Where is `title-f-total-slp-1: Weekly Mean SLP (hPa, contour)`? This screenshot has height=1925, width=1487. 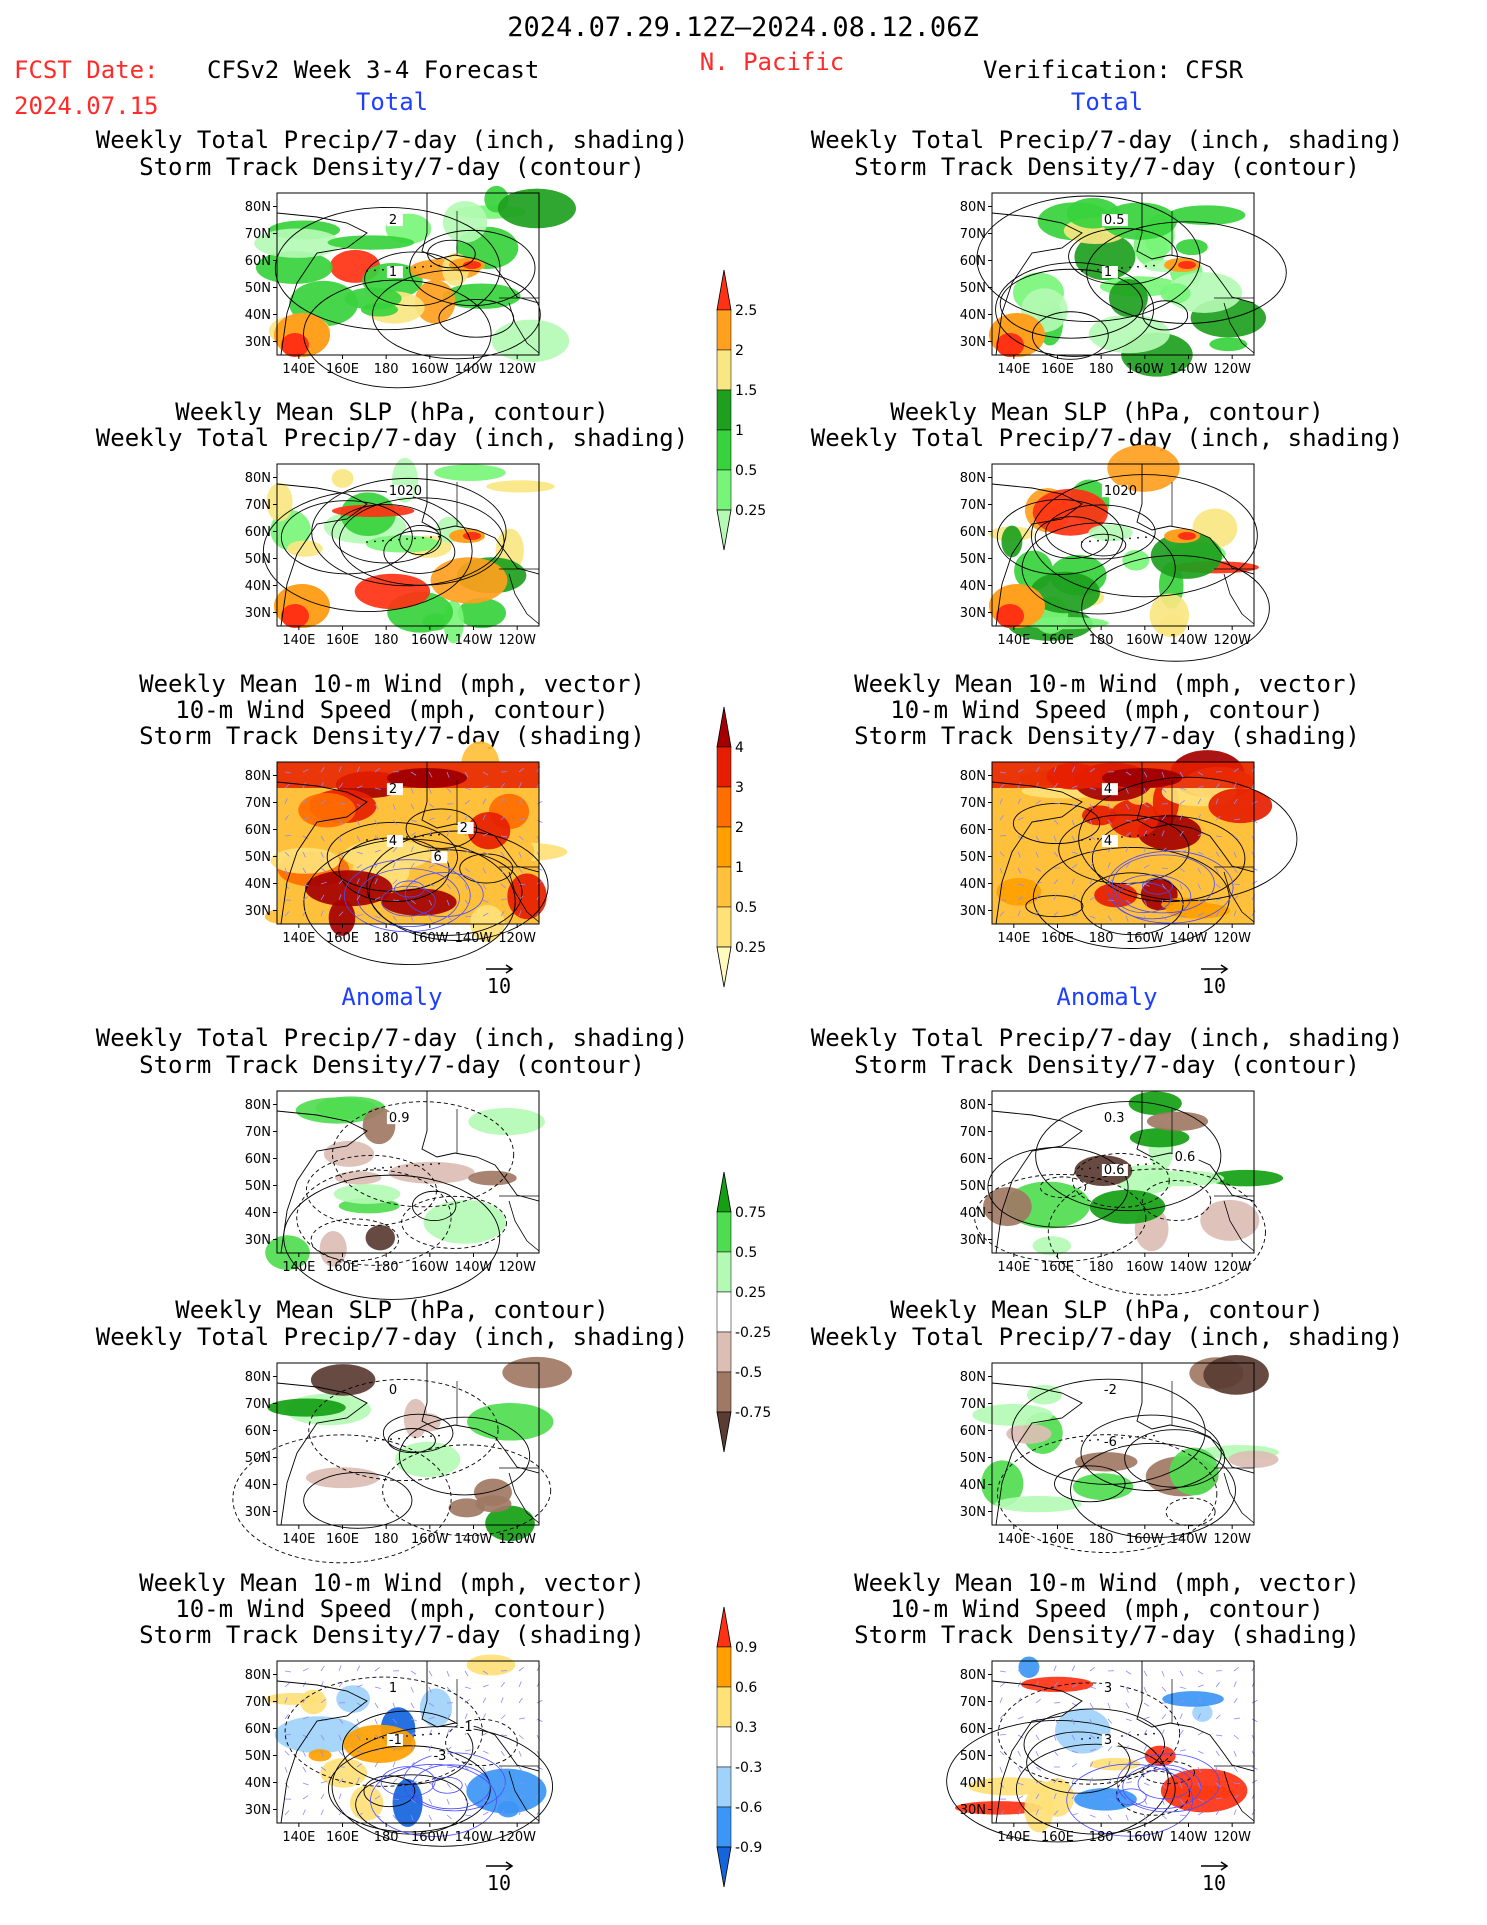
title-f-total-slp-1: Weekly Mean SLP (hPa, contour) is located at coordinates (392, 412).